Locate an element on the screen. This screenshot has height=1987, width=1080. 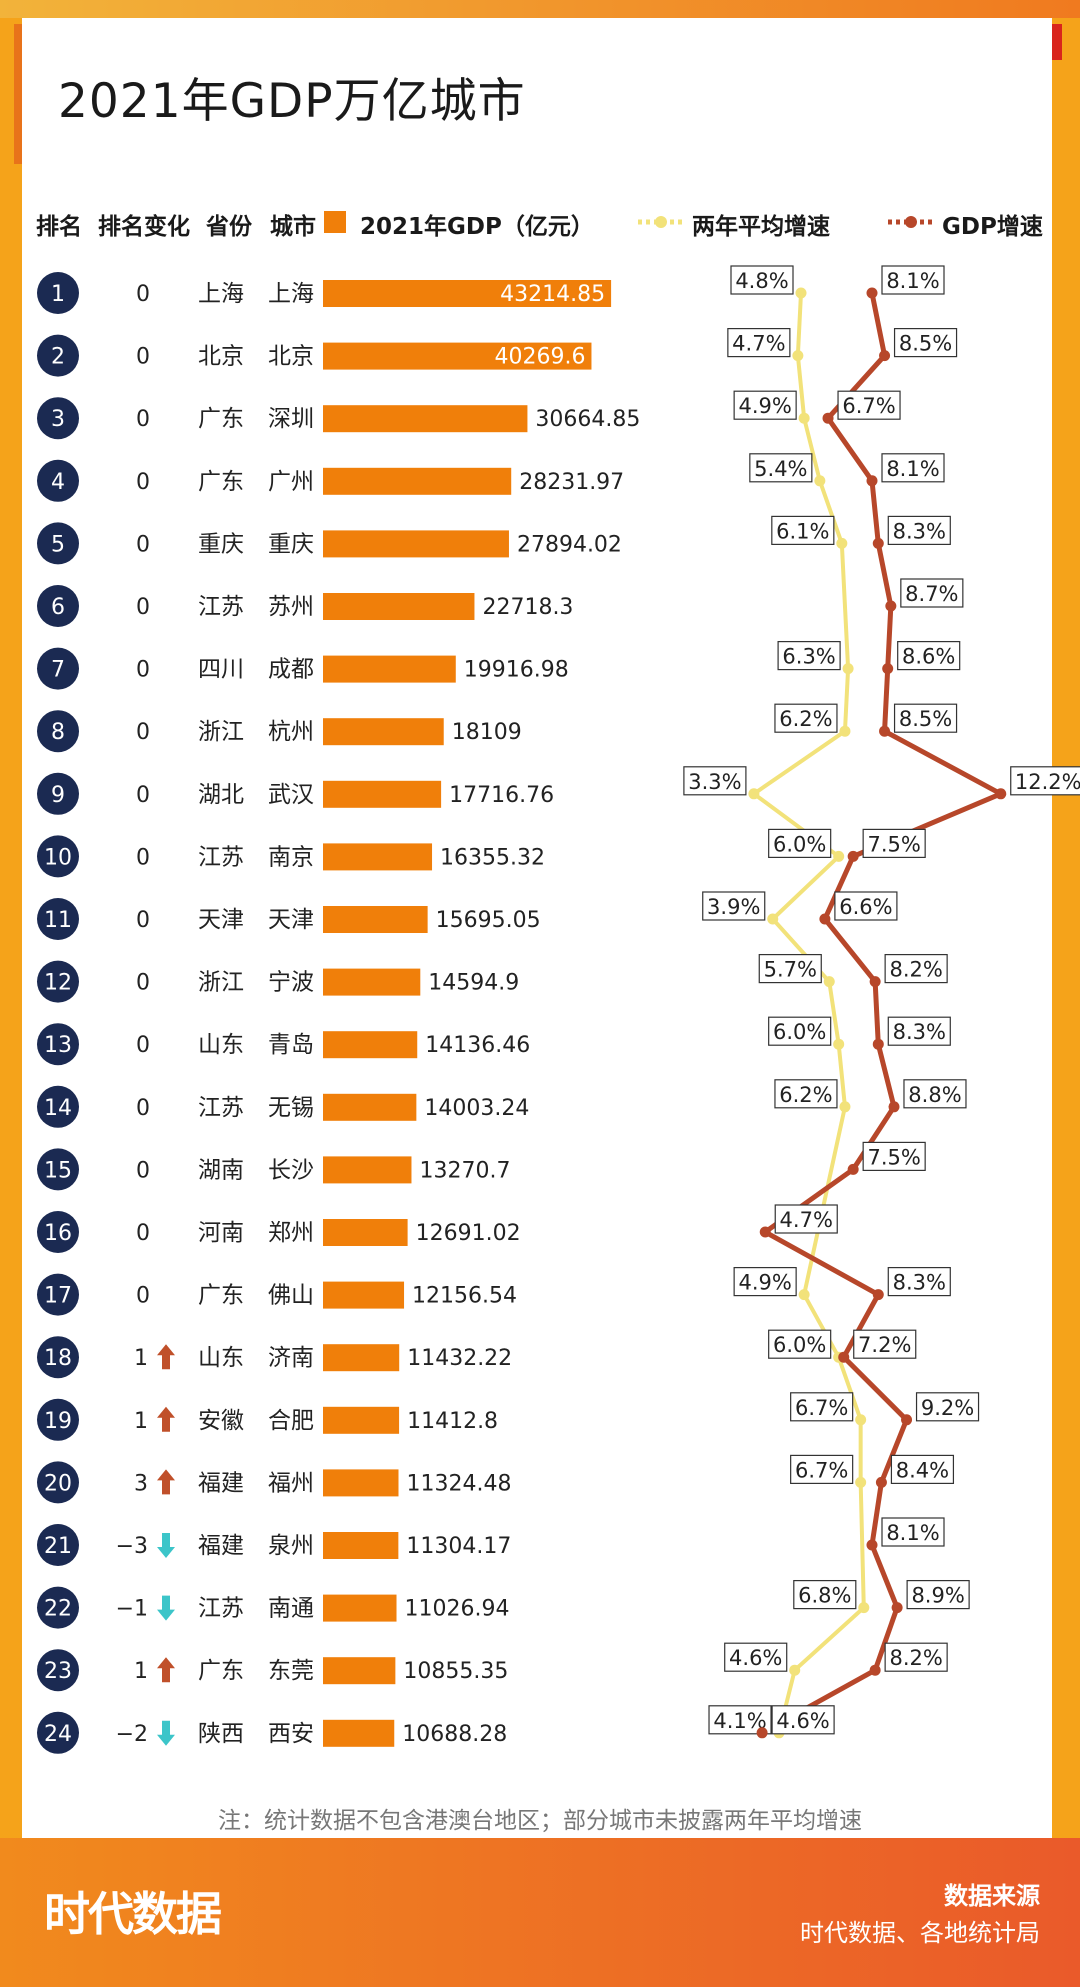
province-label: 天津 is located at coordinates (221, 920).